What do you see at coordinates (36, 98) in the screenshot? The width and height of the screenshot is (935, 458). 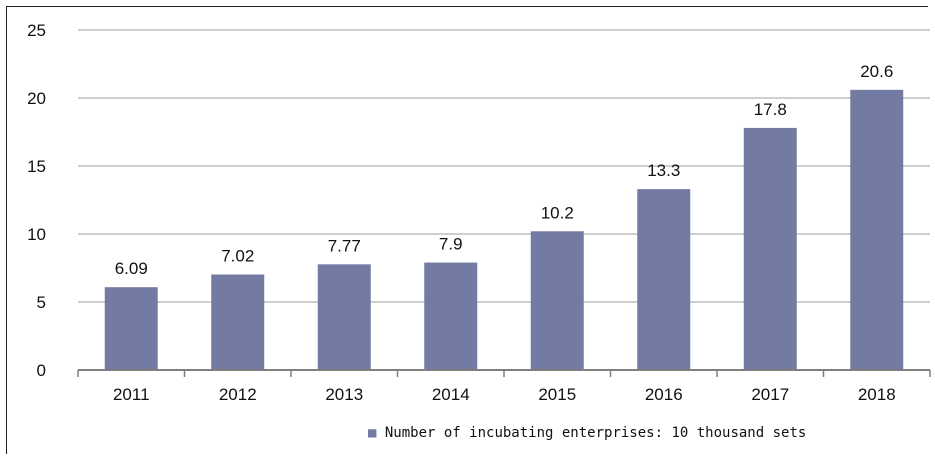 I see `y-tick-label: 20` at bounding box center [36, 98].